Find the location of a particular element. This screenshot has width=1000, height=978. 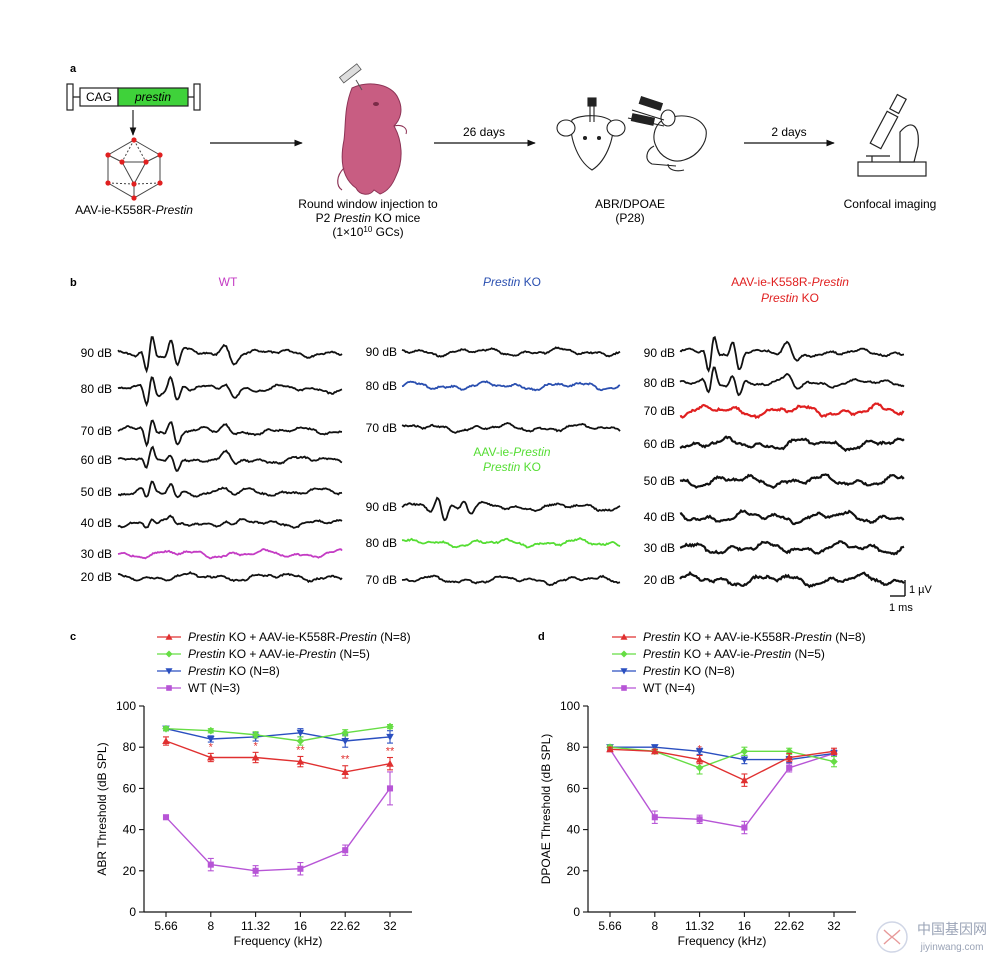

level-label-k558r-6: 30 dB is located at coordinates (659, 548).